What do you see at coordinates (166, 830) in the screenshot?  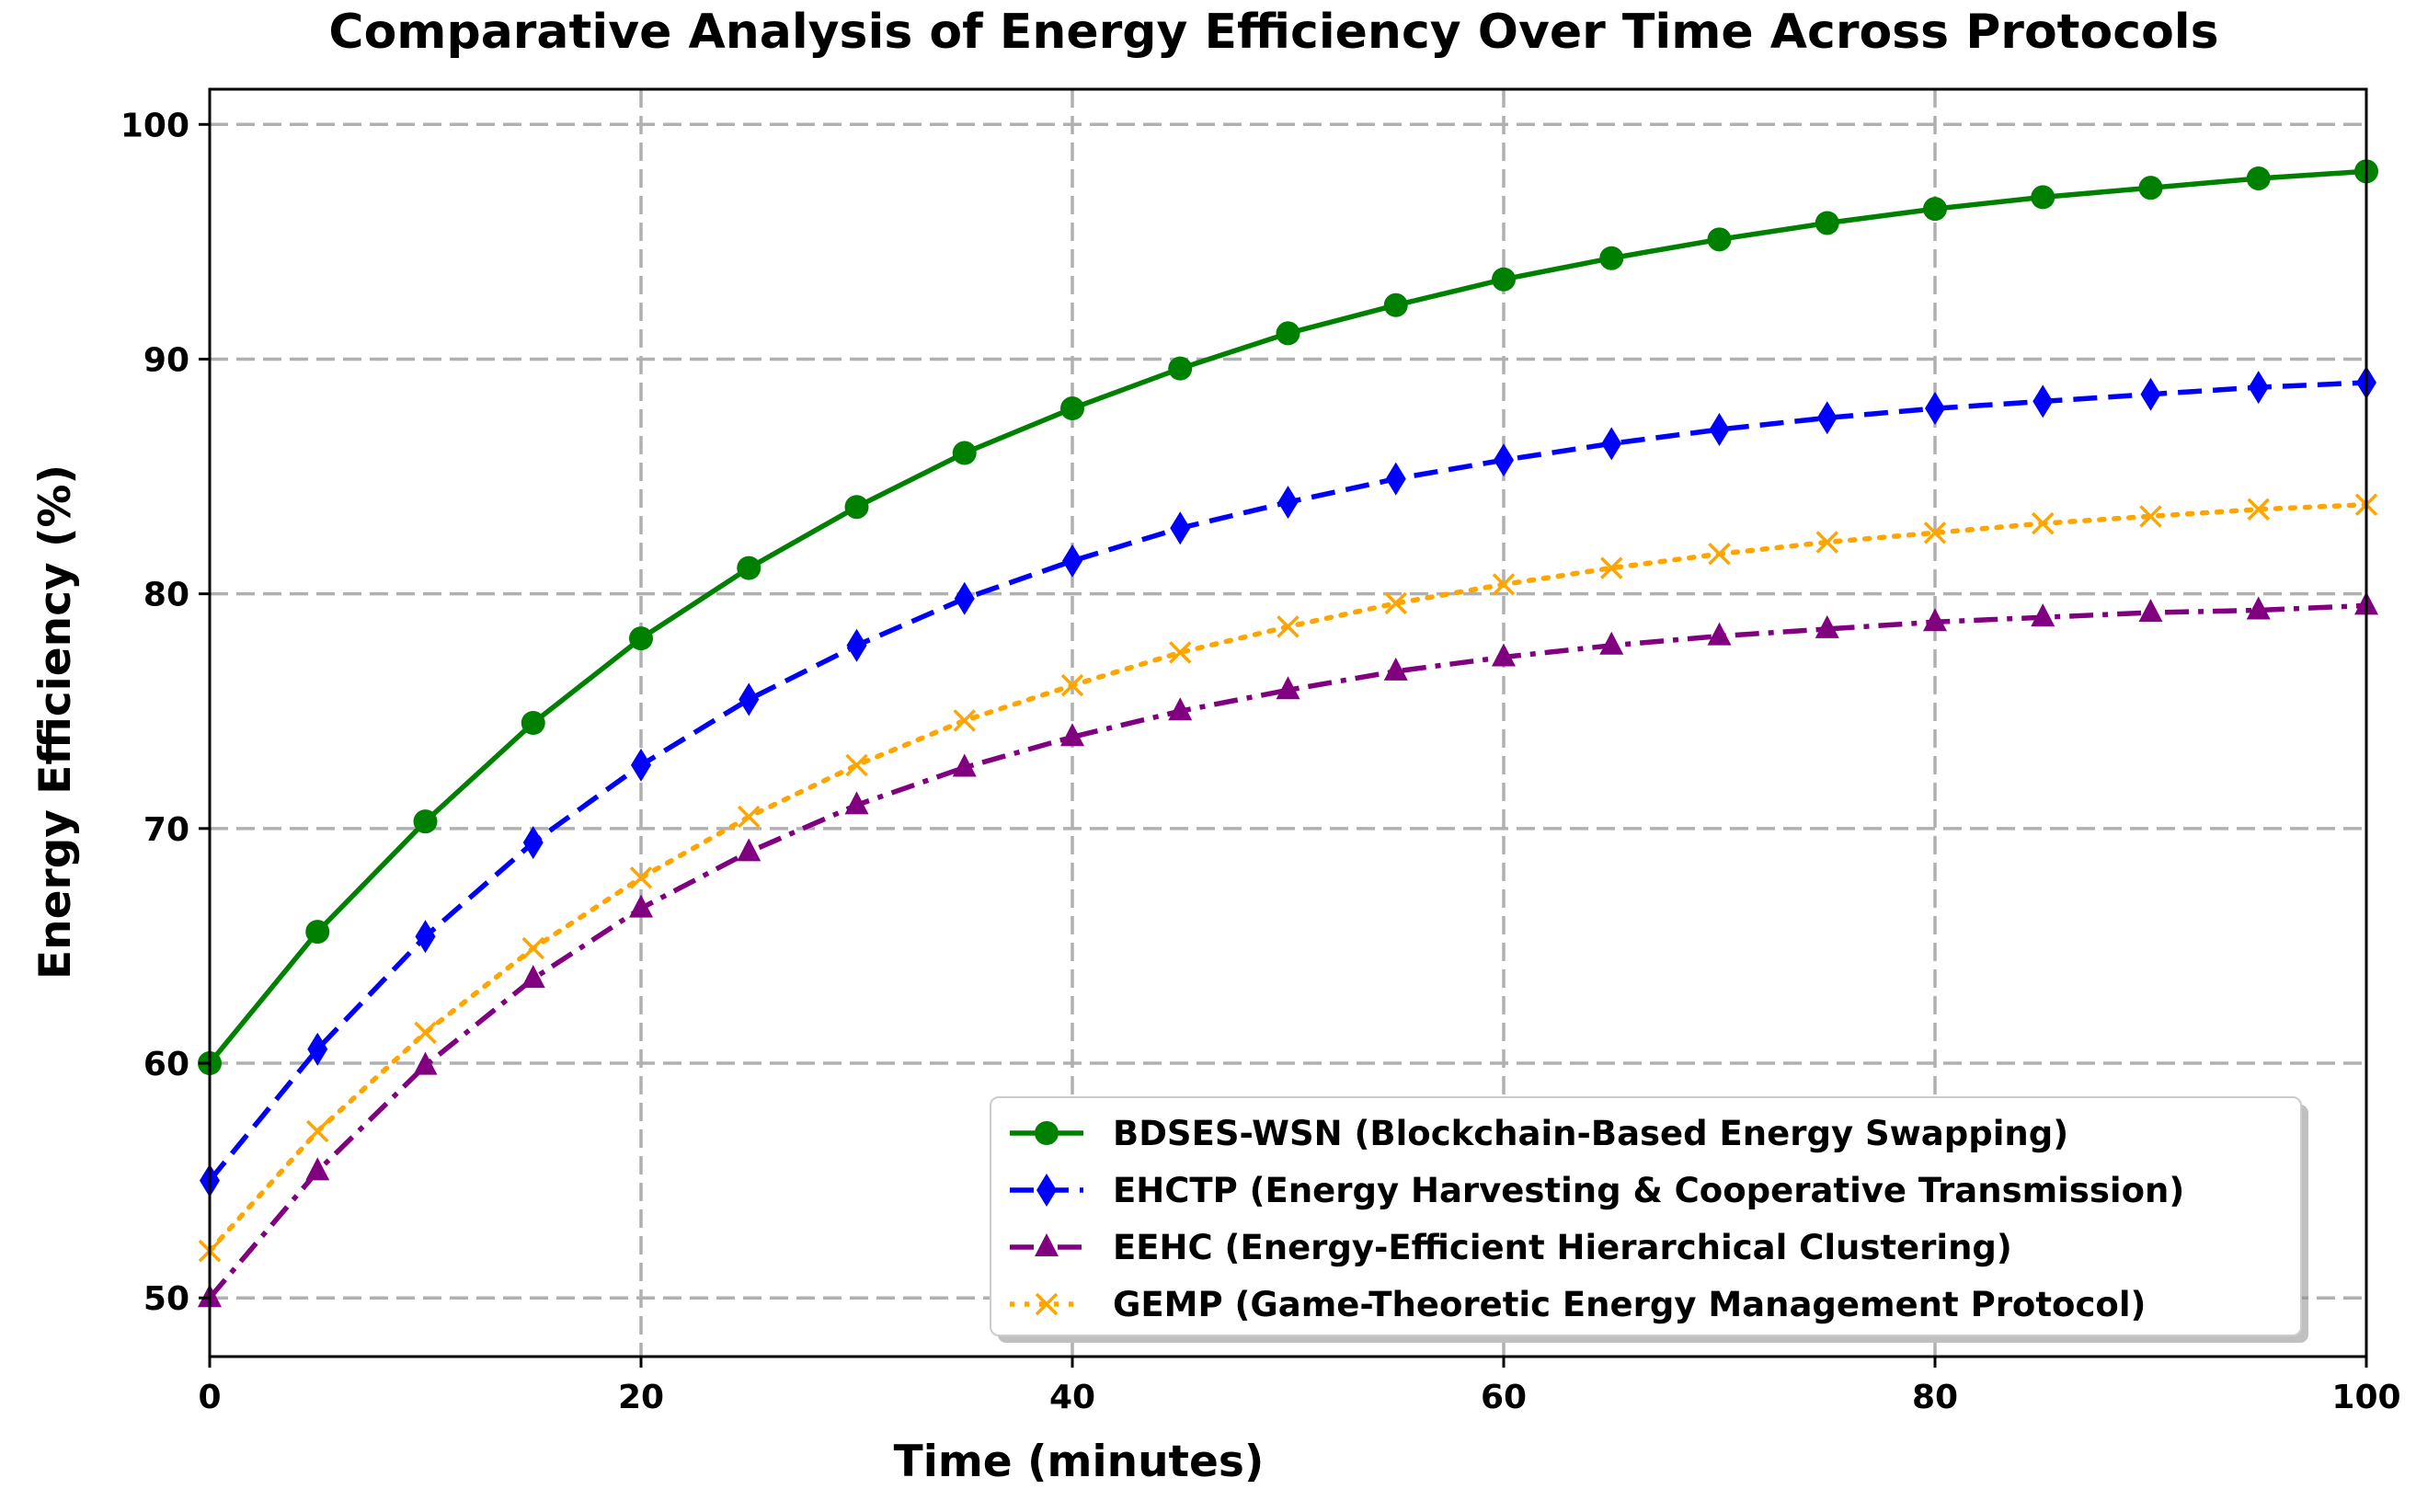 I see `y-tick-label: 70` at bounding box center [166, 830].